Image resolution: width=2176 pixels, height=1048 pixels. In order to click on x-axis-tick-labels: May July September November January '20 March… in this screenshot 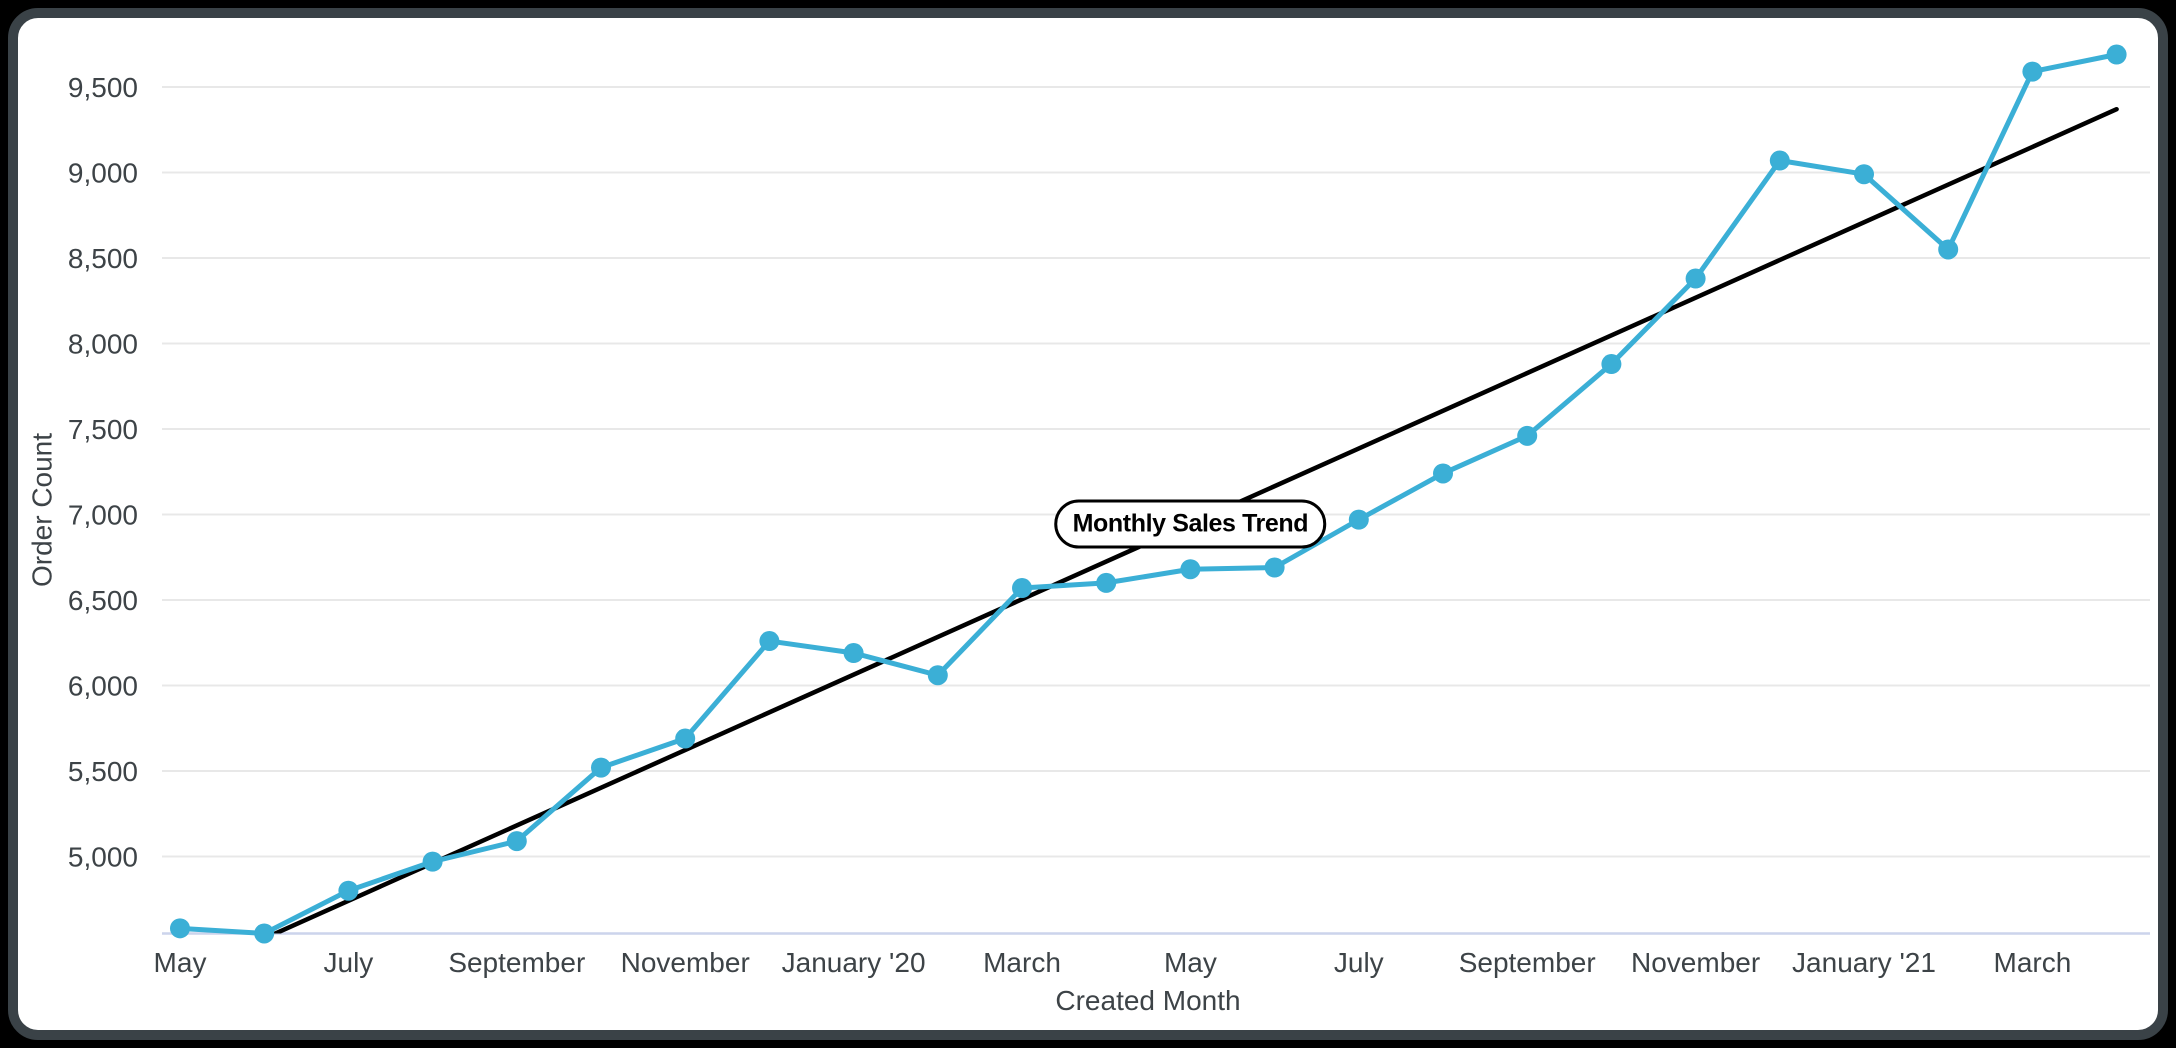, I will do `click(1113, 962)`.